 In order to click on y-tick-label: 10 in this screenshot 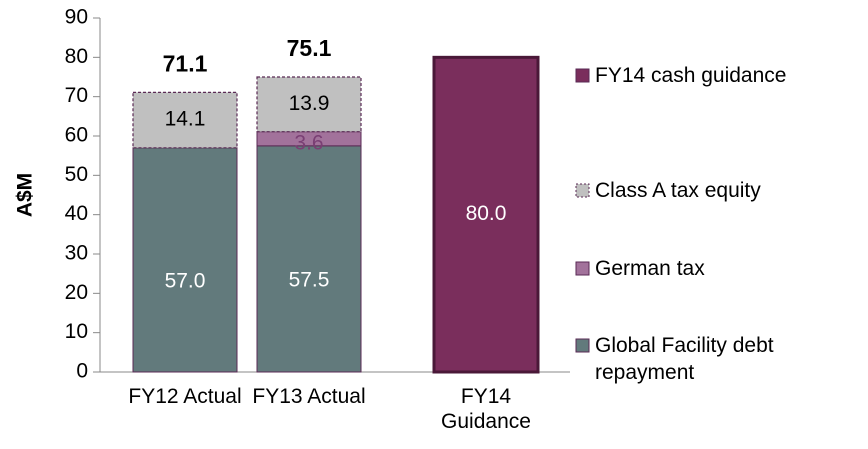, I will do `click(76, 331)`.